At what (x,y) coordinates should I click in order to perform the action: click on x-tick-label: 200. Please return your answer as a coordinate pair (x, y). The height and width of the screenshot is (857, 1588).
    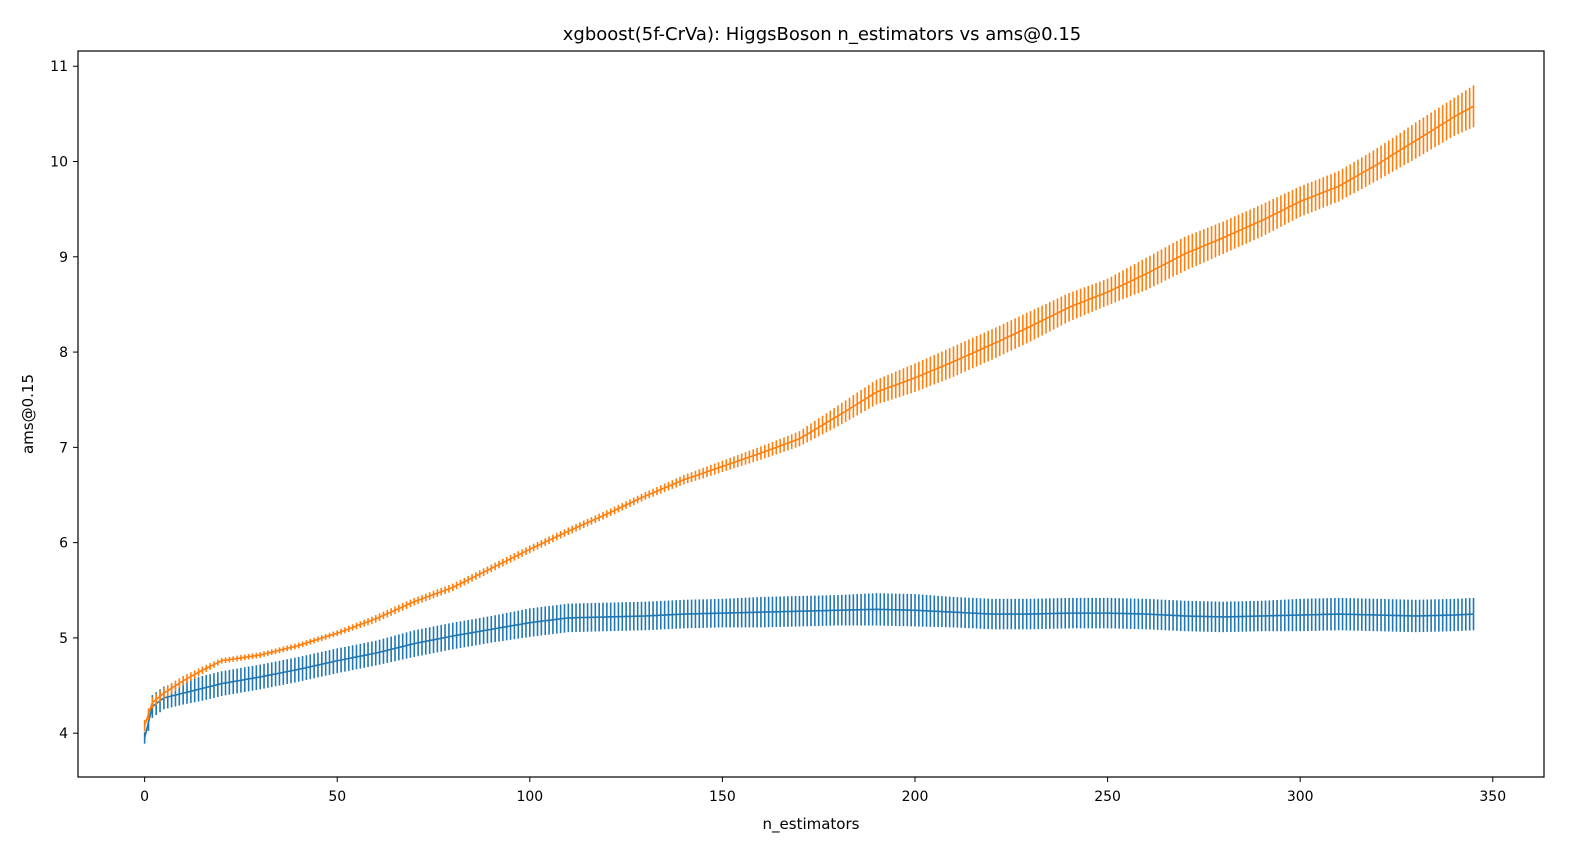
    Looking at the image, I should click on (915, 797).